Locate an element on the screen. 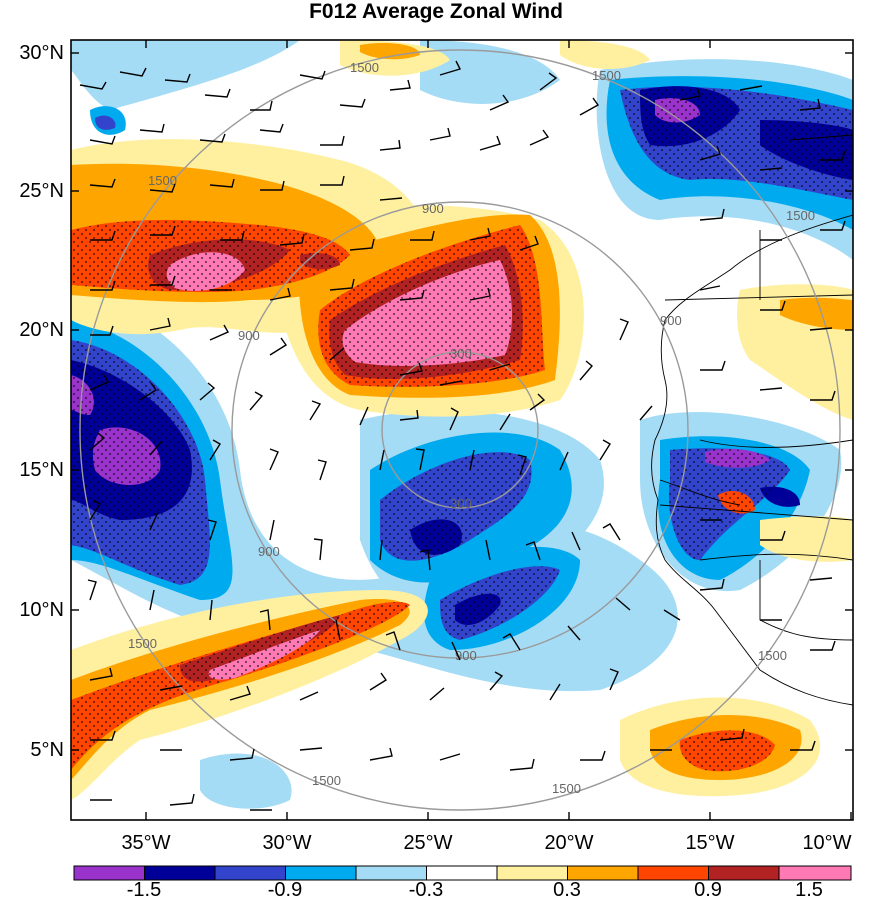 This screenshot has height=901, width=872. ring-label-900-a: 900 is located at coordinates (433, 208).